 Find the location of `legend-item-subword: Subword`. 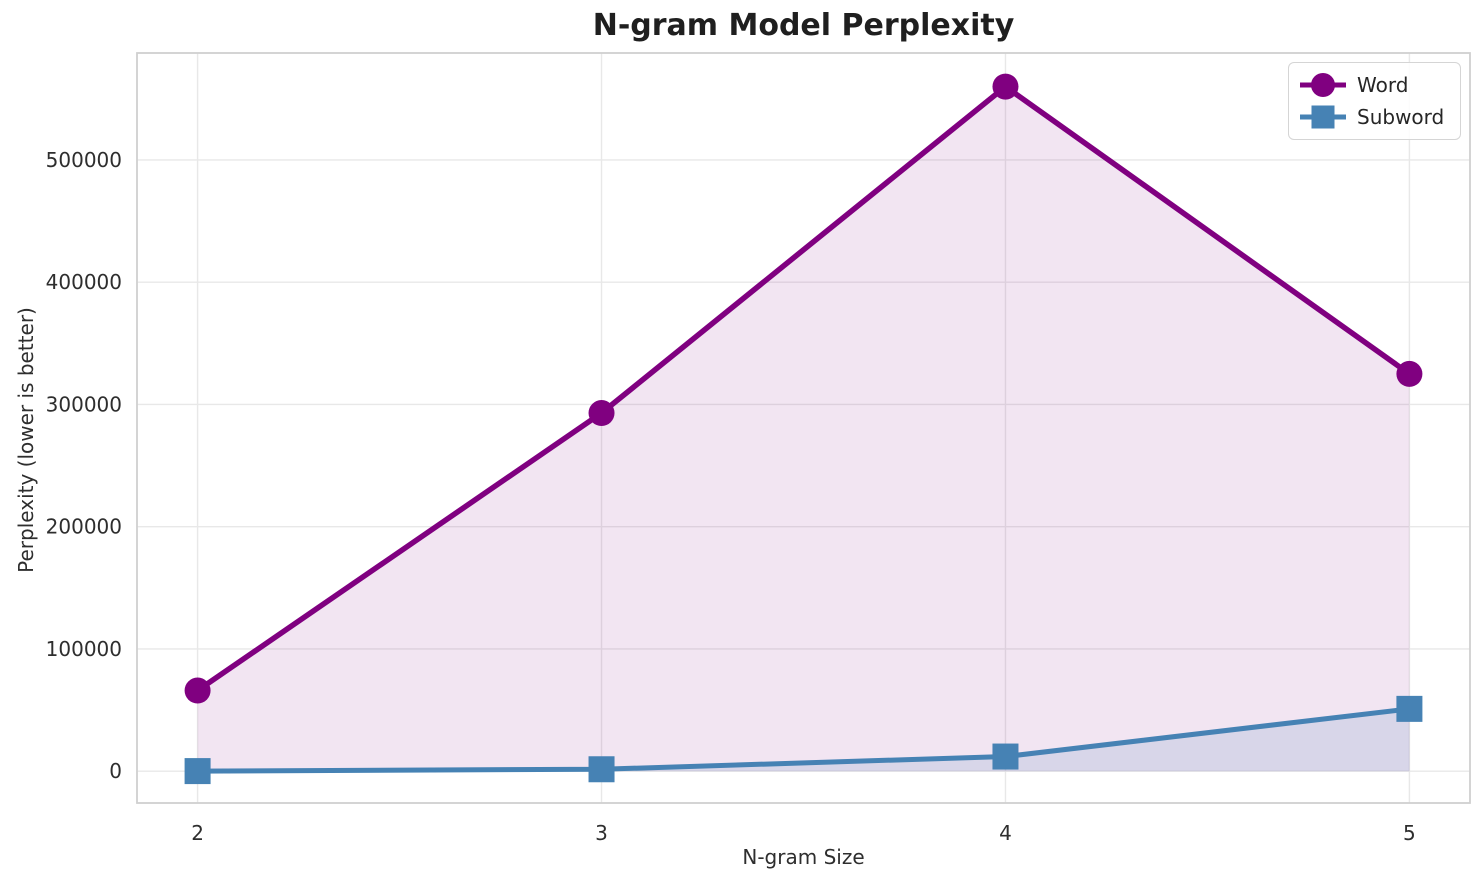

legend-item-subword: Subword is located at coordinates (1374, 117).